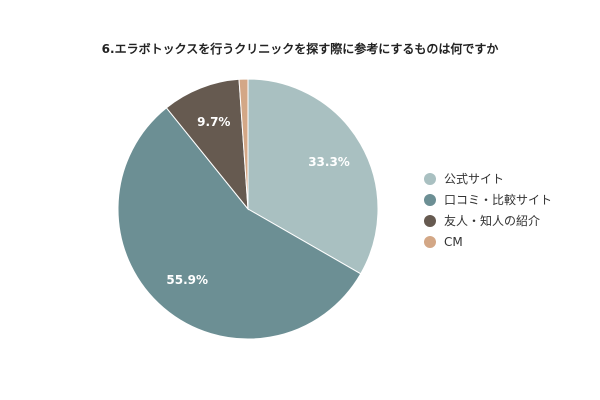 The height and width of the screenshot is (400, 600). I want to click on legend-swatch-official-site, so click(430, 178).